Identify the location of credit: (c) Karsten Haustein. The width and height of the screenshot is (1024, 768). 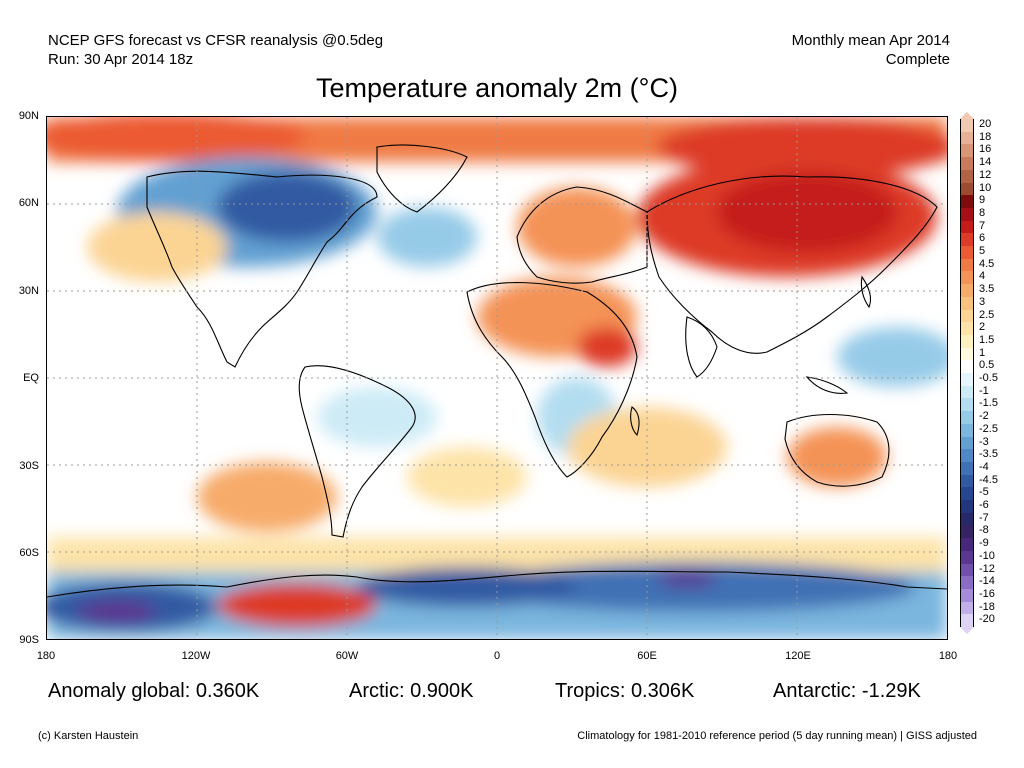
(88, 736).